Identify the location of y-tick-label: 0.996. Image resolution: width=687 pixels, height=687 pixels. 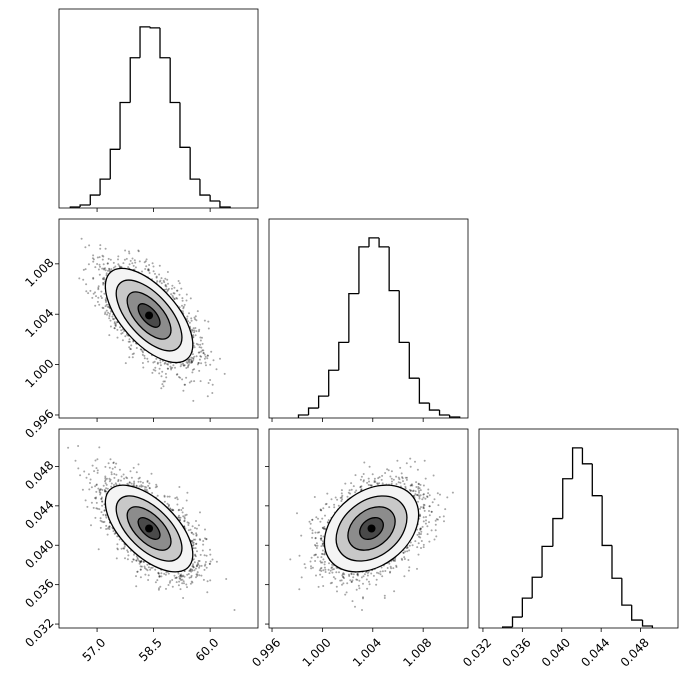
(39, 424).